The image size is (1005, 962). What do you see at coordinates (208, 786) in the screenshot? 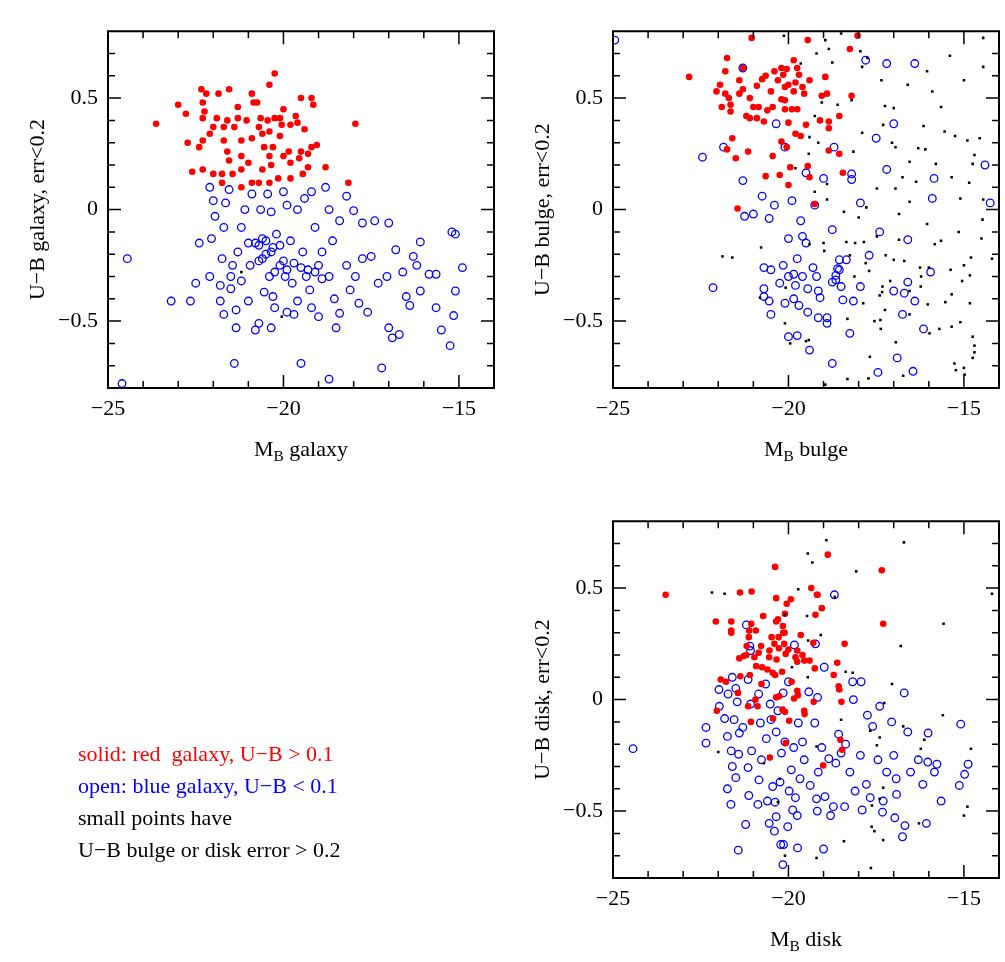
I see `text: open: blue galaxy, U−B < 0.1` at bounding box center [208, 786].